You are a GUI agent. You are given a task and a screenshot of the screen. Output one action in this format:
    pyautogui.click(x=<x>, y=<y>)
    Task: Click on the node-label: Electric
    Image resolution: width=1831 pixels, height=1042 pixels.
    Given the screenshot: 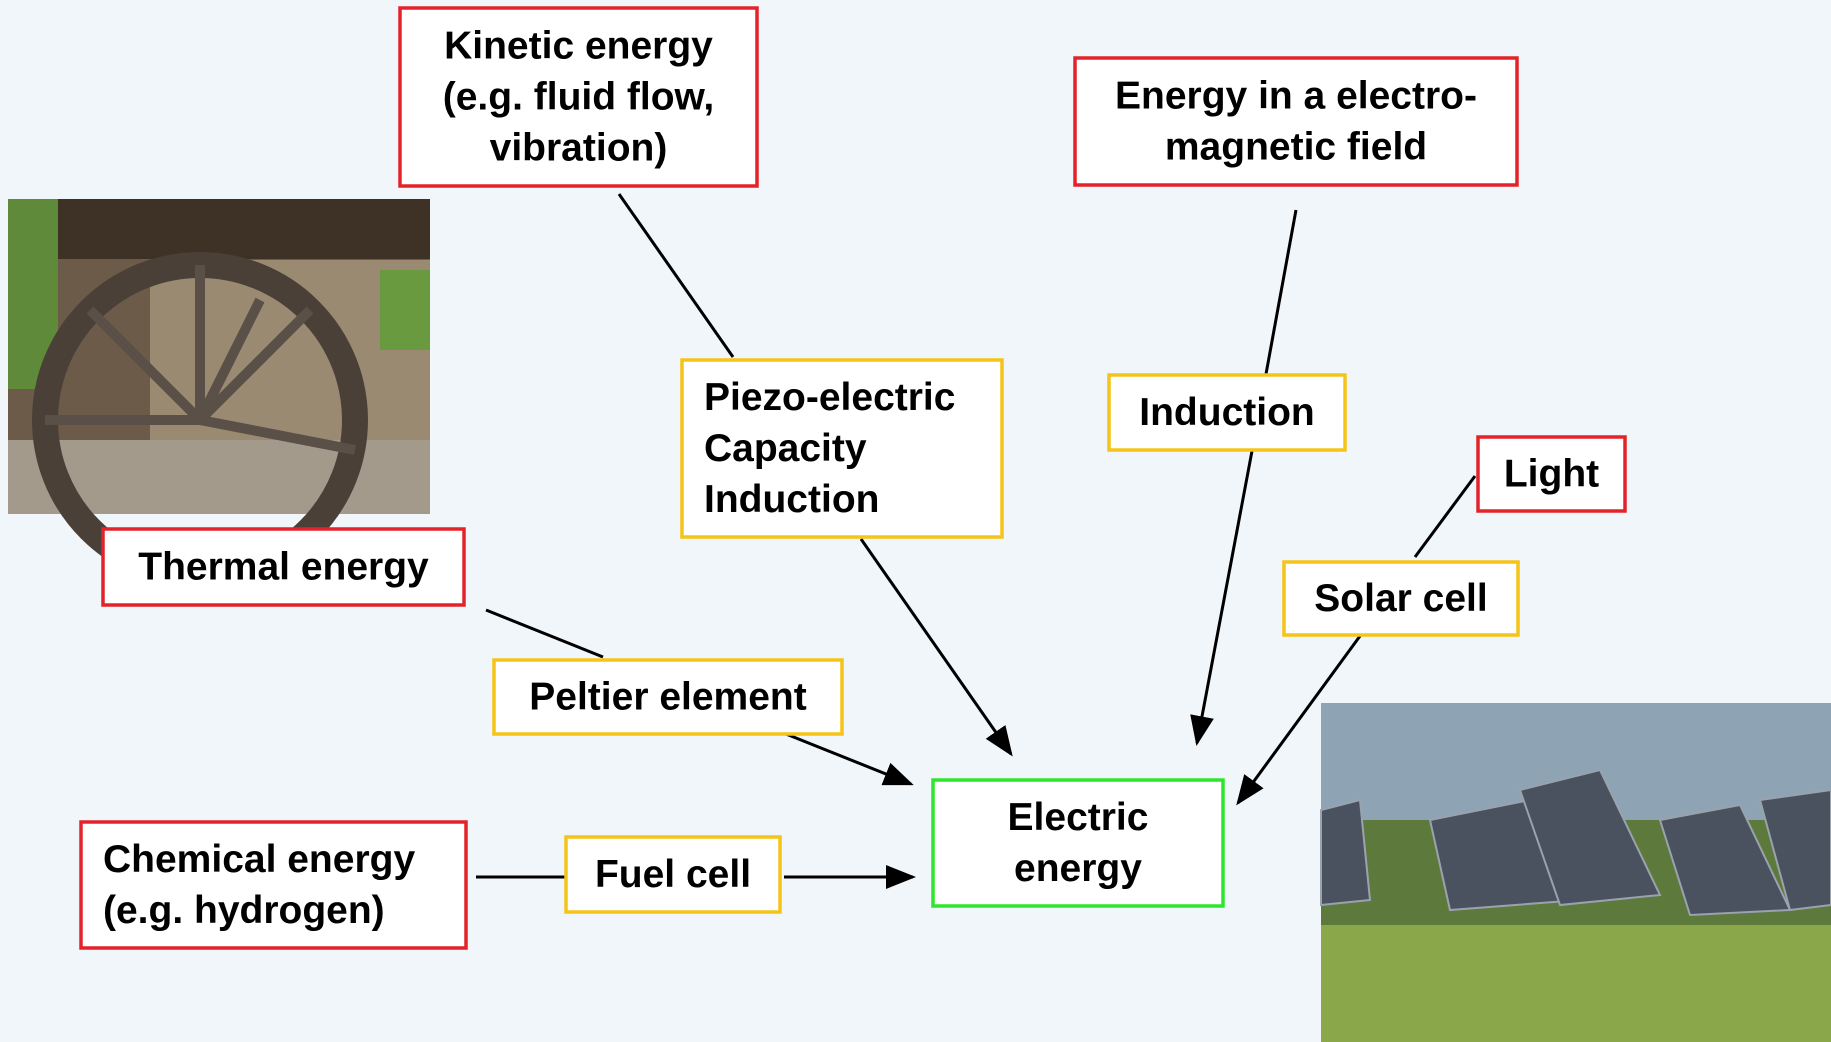 What is the action you would take?
    pyautogui.click(x=1078, y=817)
    